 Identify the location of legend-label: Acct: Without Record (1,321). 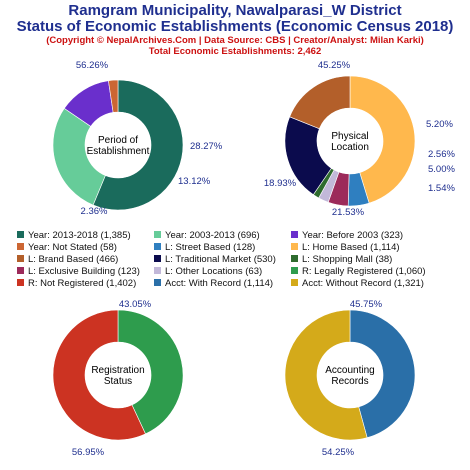
(363, 283).